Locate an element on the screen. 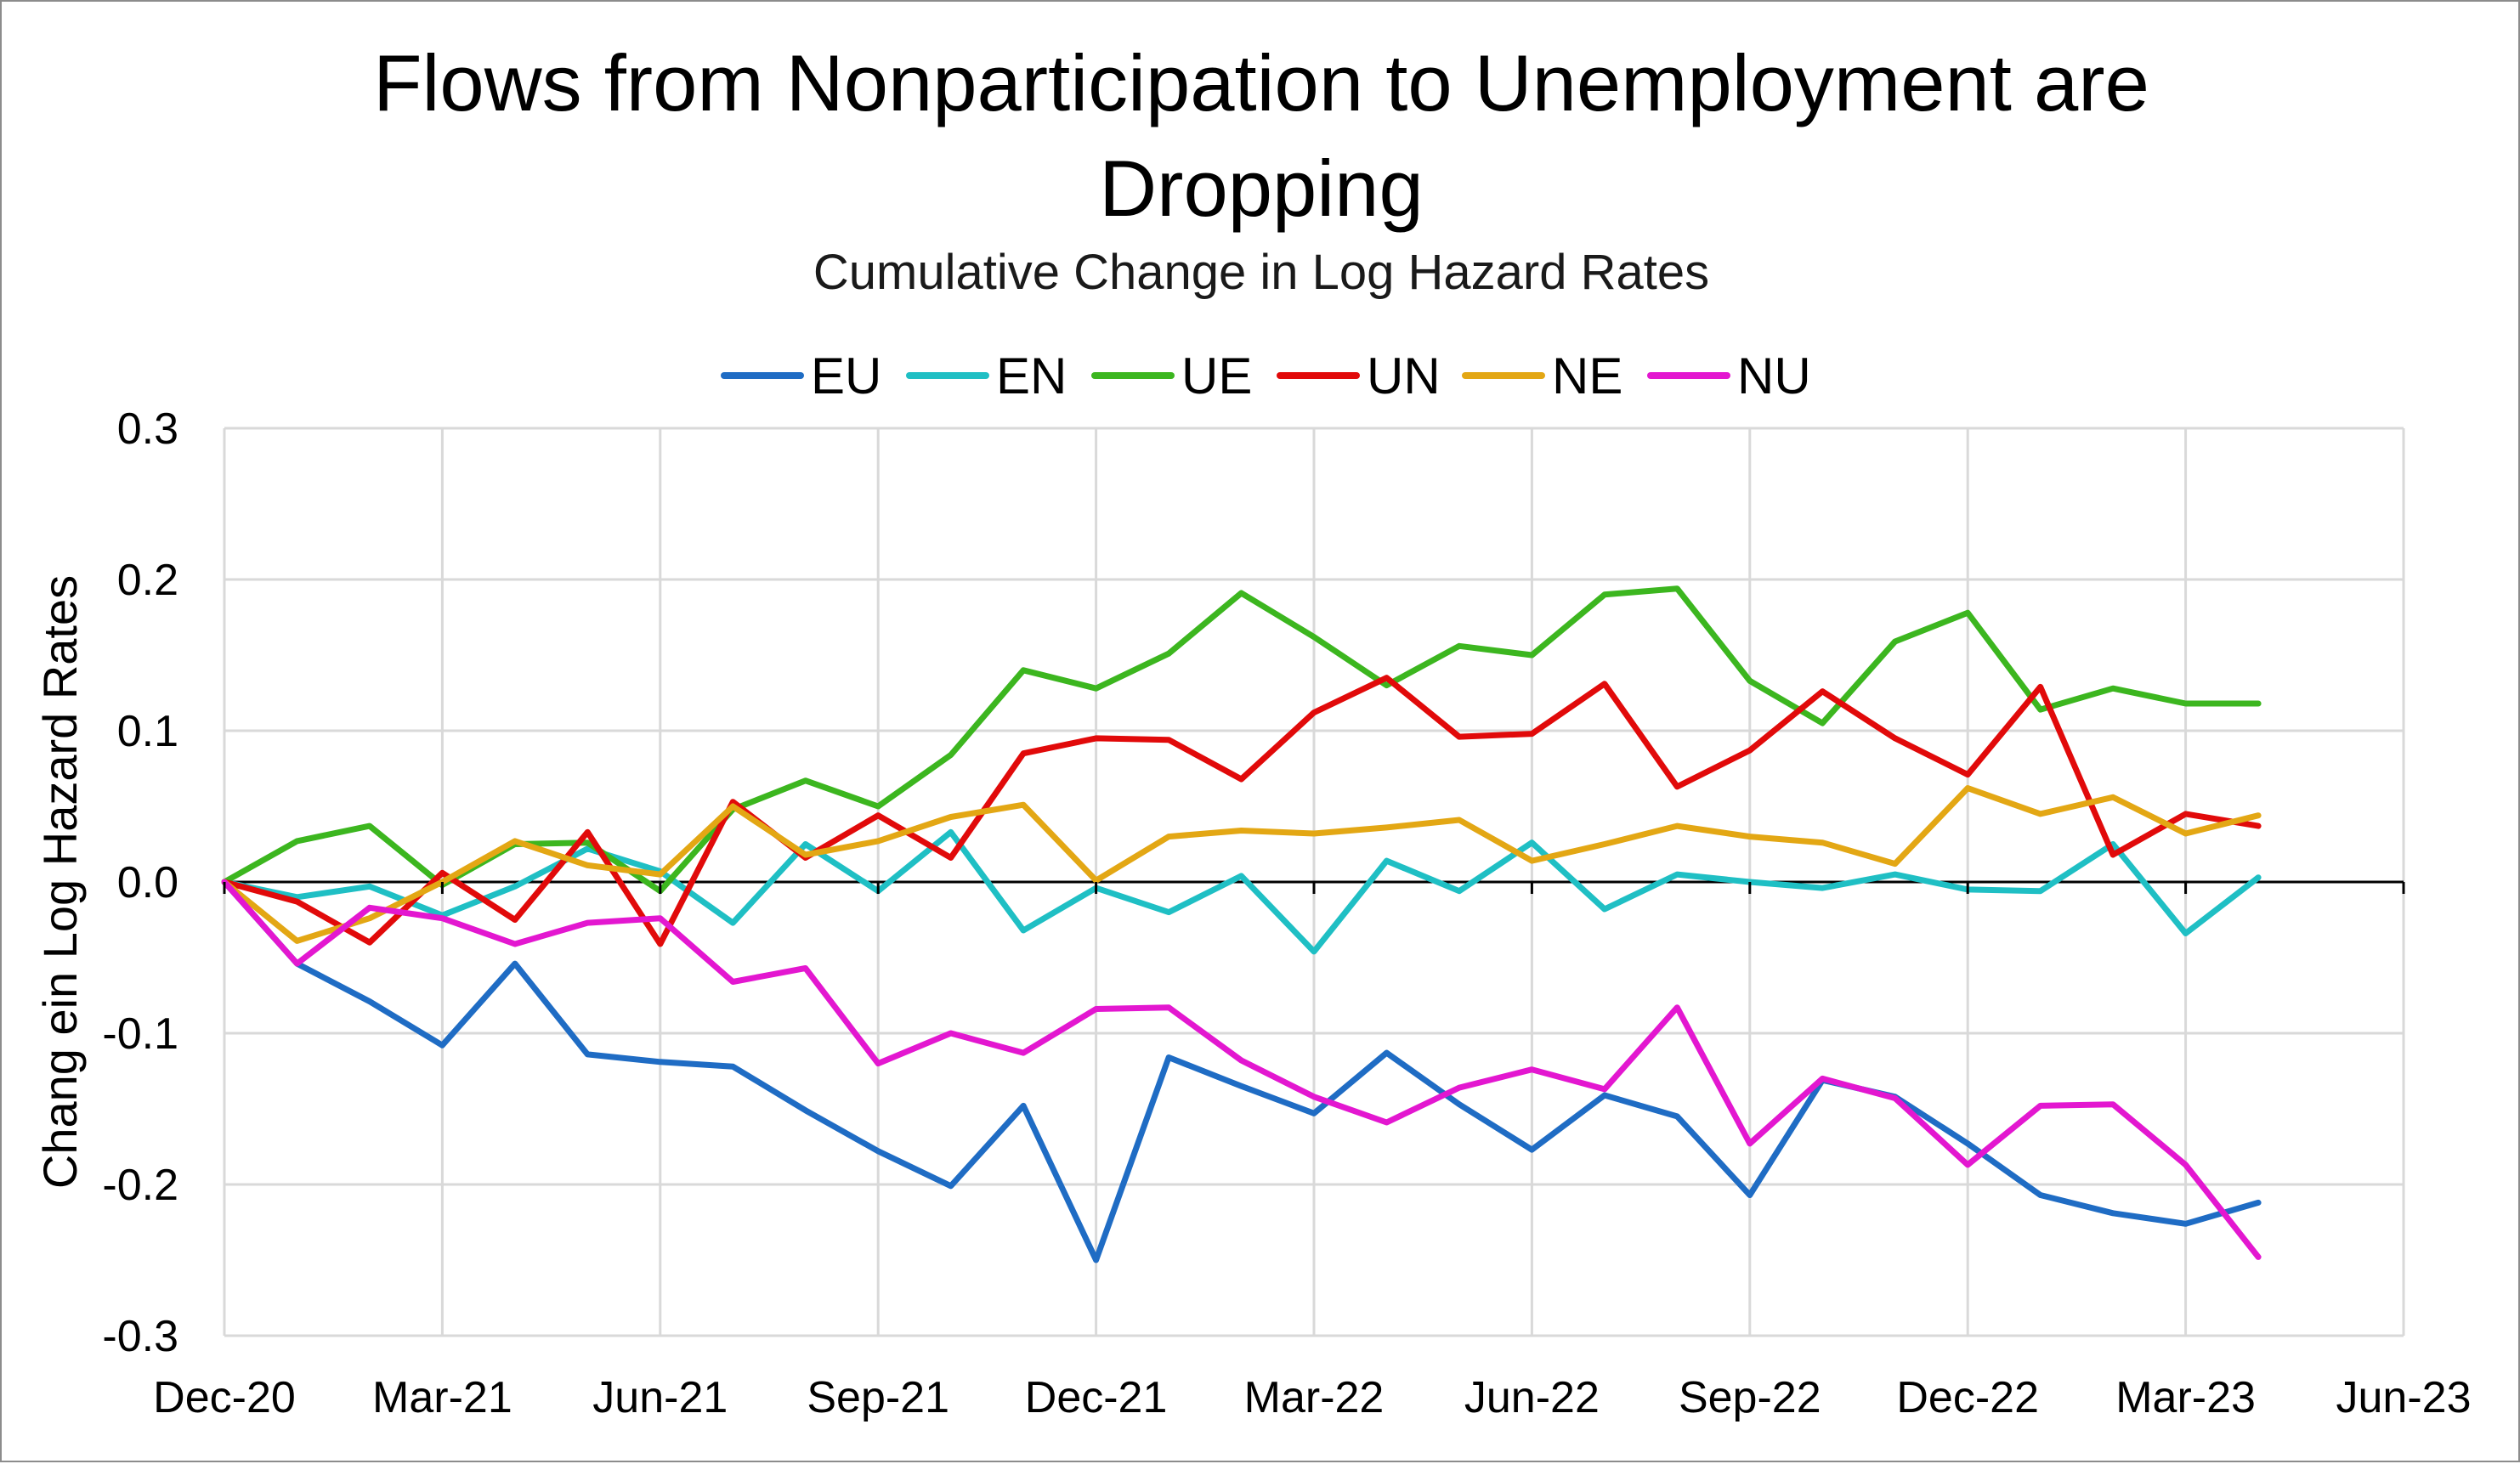 Image resolution: width=2520 pixels, height=1464 pixels. y-tick-label: 0.0 is located at coordinates (147, 882).